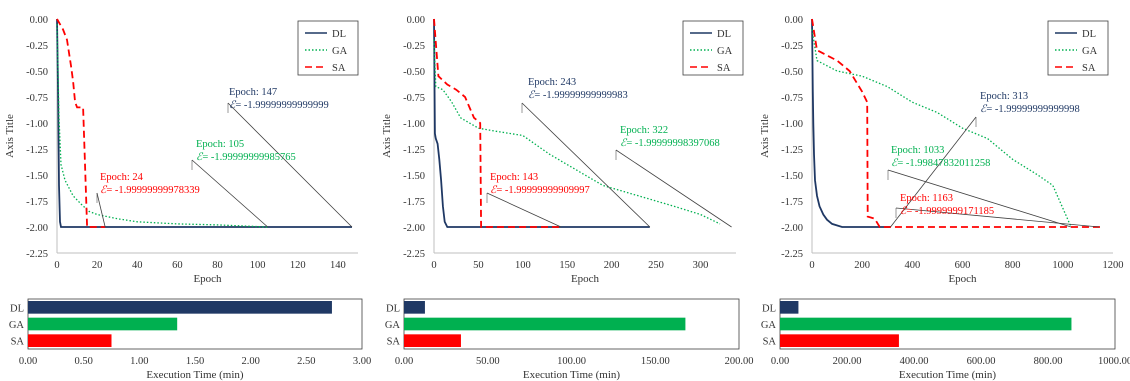  Describe the element at coordinates (162, 126) in the screenshot. I see `series-line-ga` at that location.